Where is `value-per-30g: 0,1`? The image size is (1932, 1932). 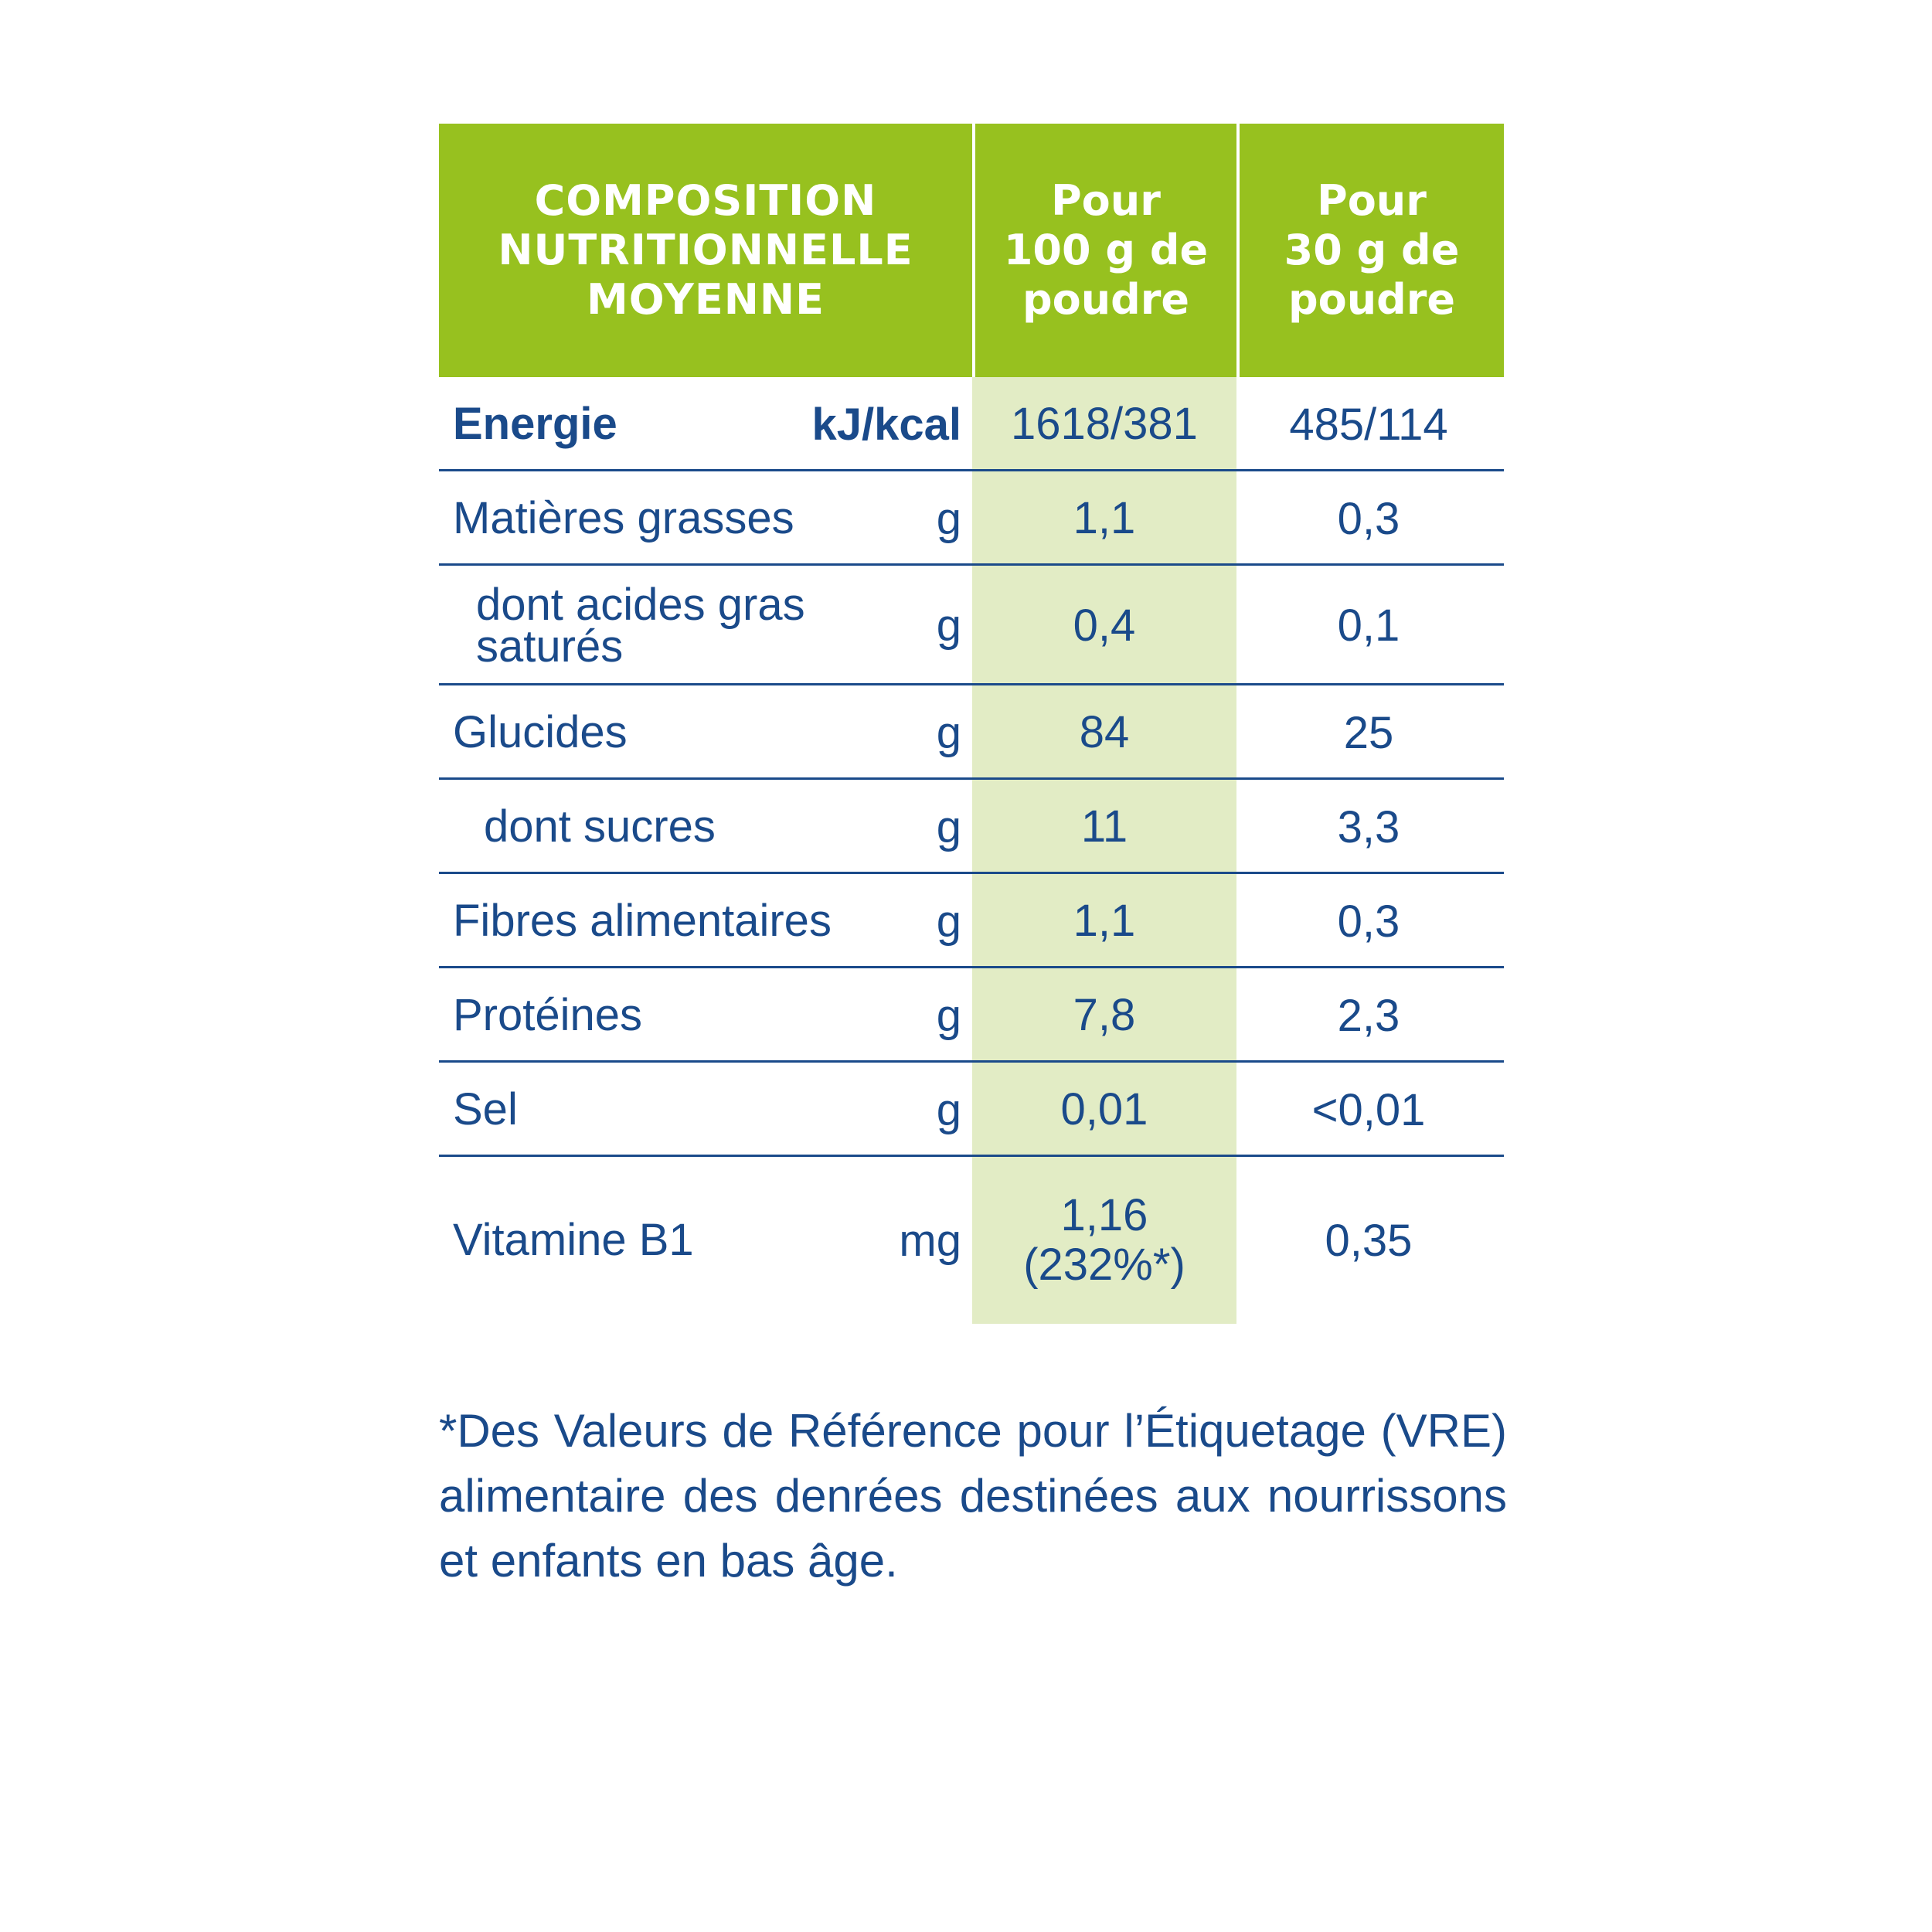
value-per-30g: 0,1 is located at coordinates (1369, 625).